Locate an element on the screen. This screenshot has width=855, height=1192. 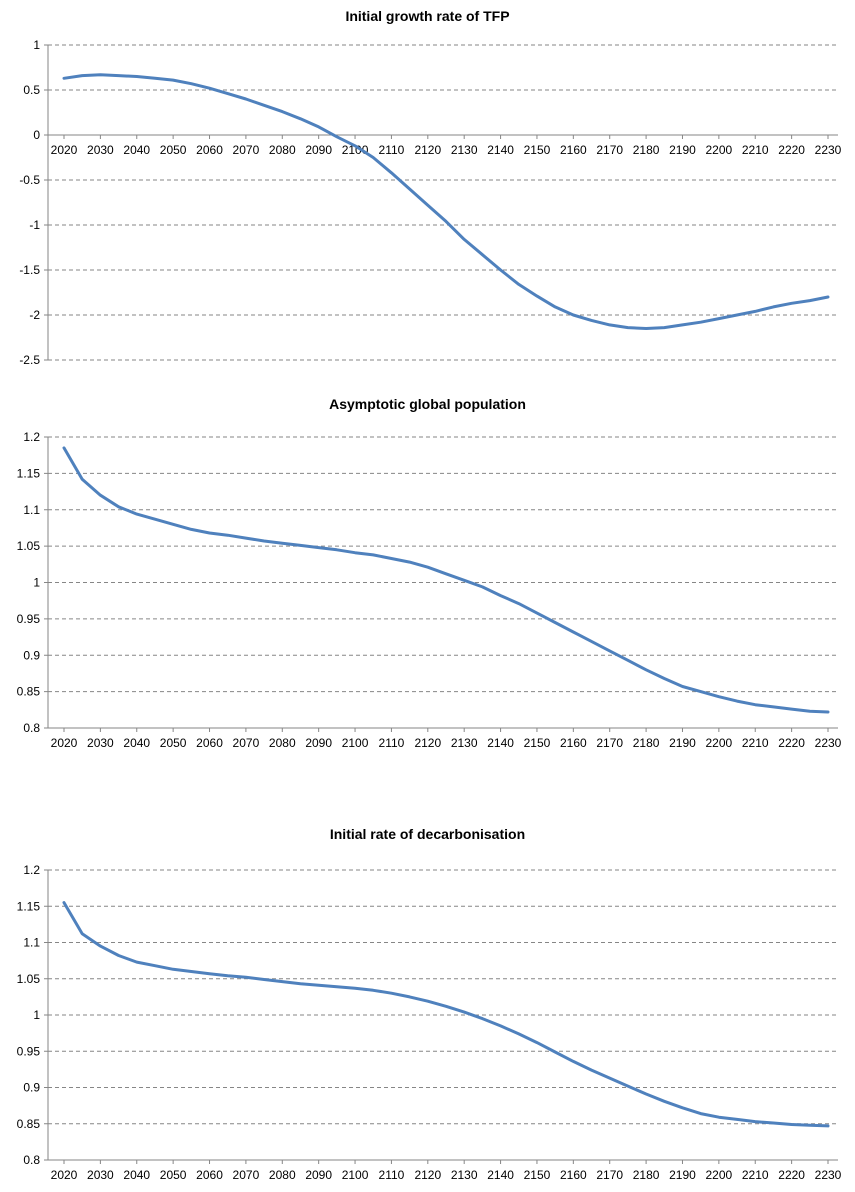
y-tick-label: 0.95 is located at coordinates (29, 1051).